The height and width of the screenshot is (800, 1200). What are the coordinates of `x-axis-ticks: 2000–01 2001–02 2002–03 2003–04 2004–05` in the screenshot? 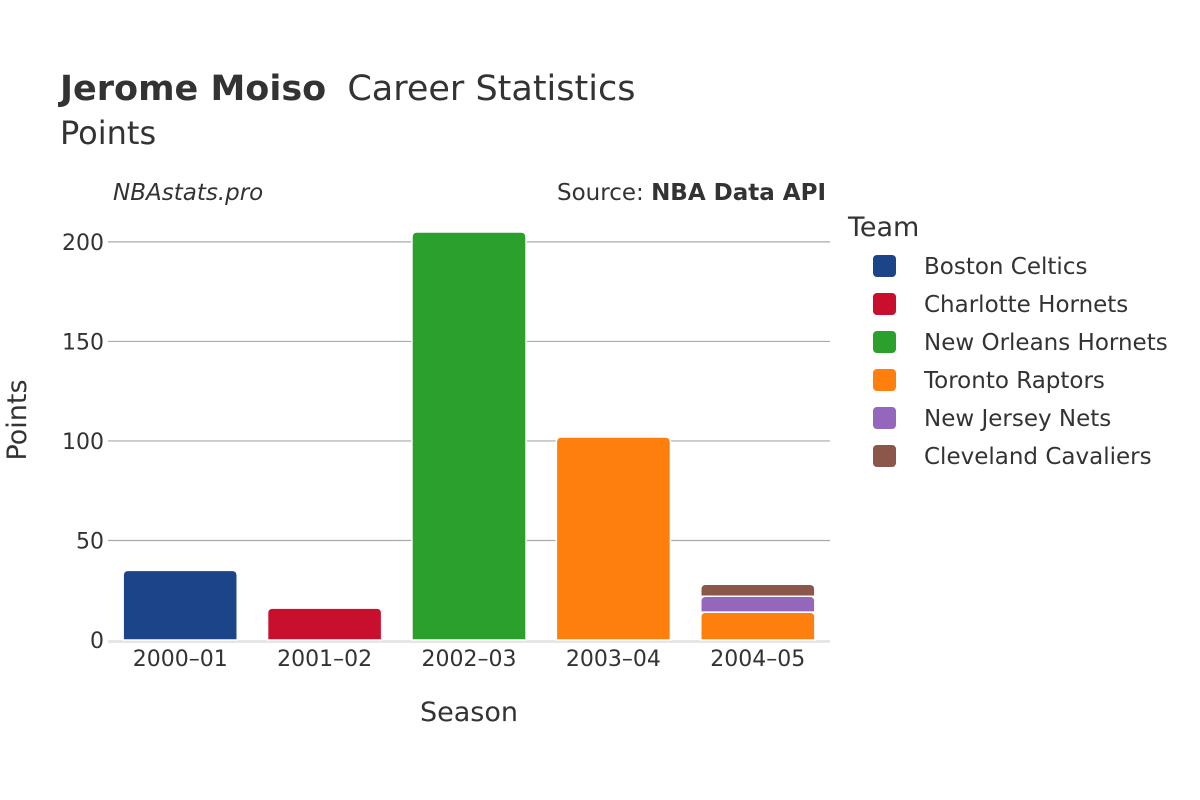 It's located at (469, 659).